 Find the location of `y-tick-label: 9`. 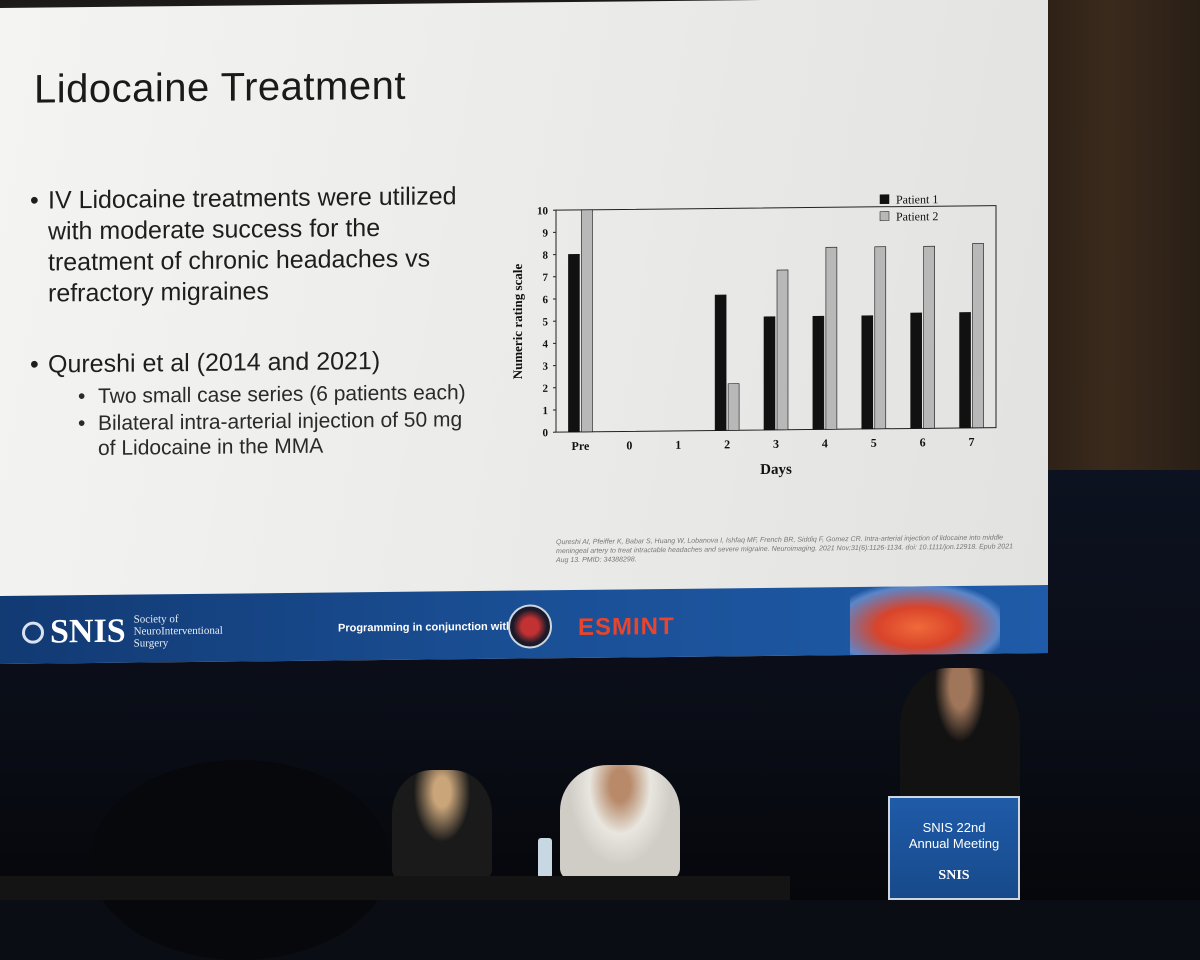

y-tick-label: 9 is located at coordinates (546, 233).